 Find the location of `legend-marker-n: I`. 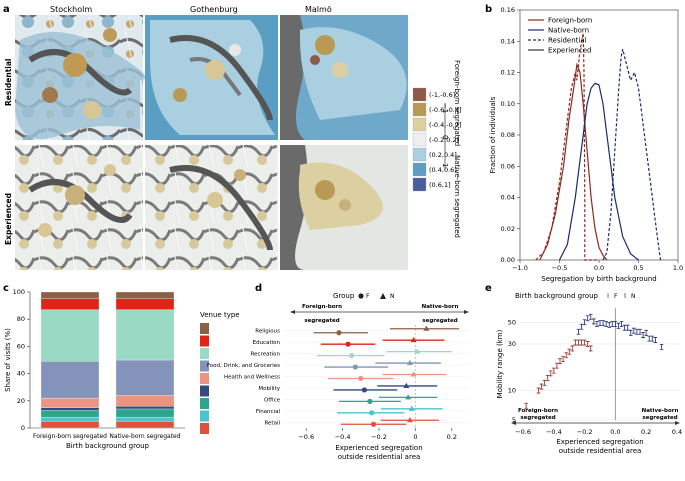

legend-marker-n: I is located at coordinates (625, 296).